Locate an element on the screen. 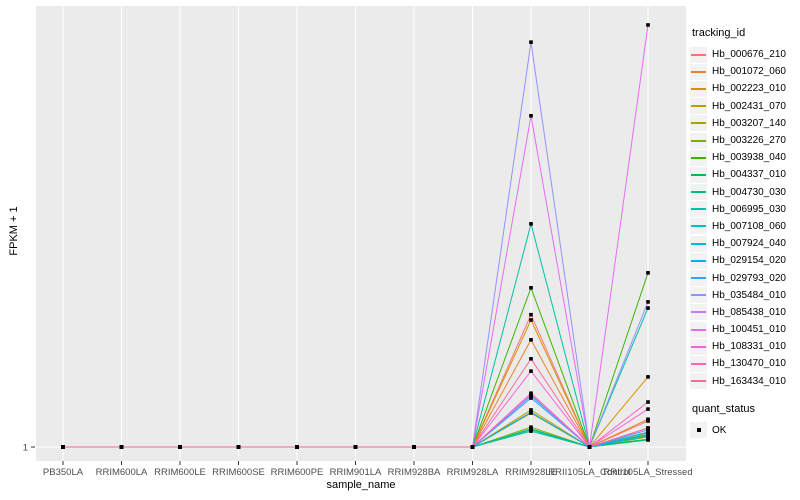  legend-item-Hb_085438_010: Hb_085438_010 is located at coordinates (745, 312).